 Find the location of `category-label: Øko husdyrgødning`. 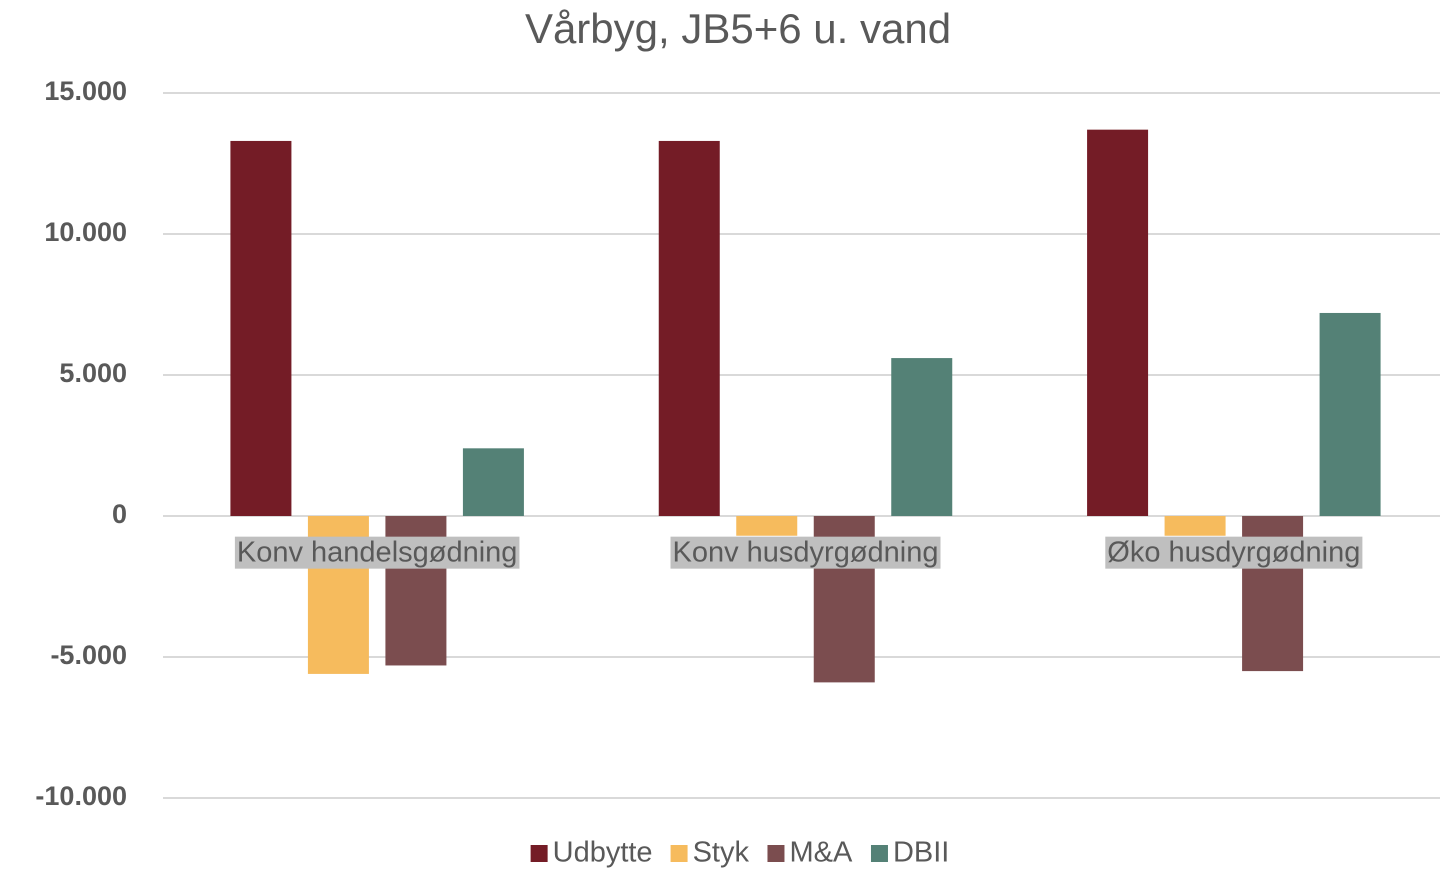

category-label: Øko husdyrgødning is located at coordinates (1234, 552).